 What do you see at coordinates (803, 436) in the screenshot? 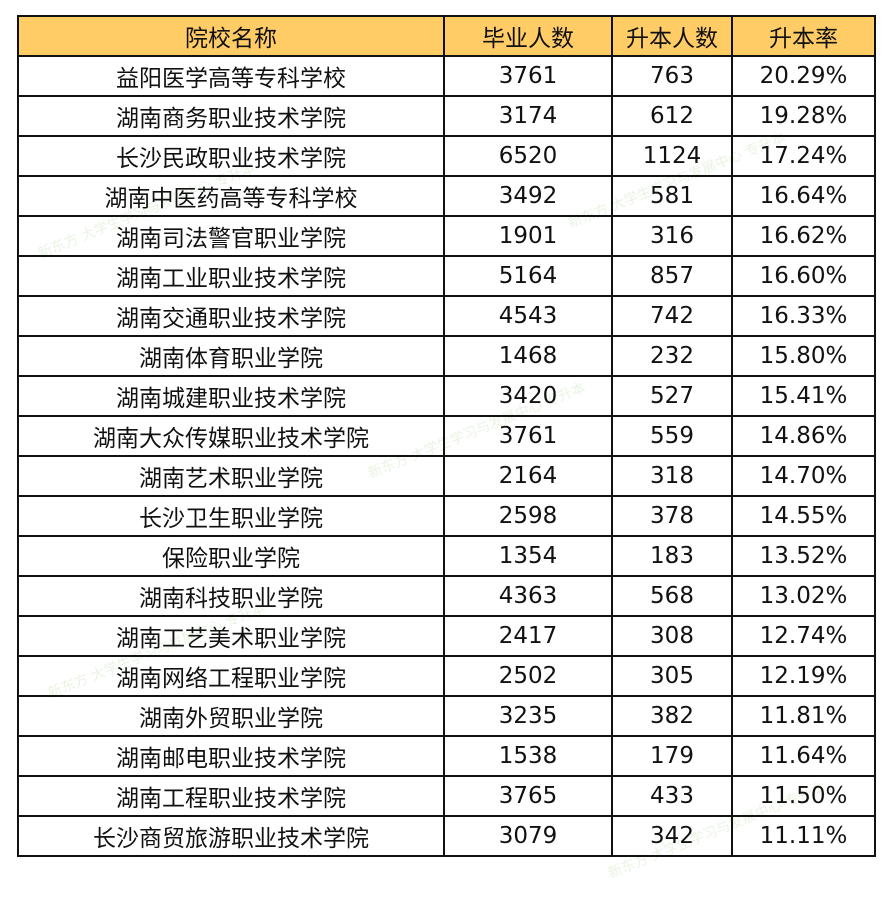
I see `cell-rate: 14.86%` at bounding box center [803, 436].